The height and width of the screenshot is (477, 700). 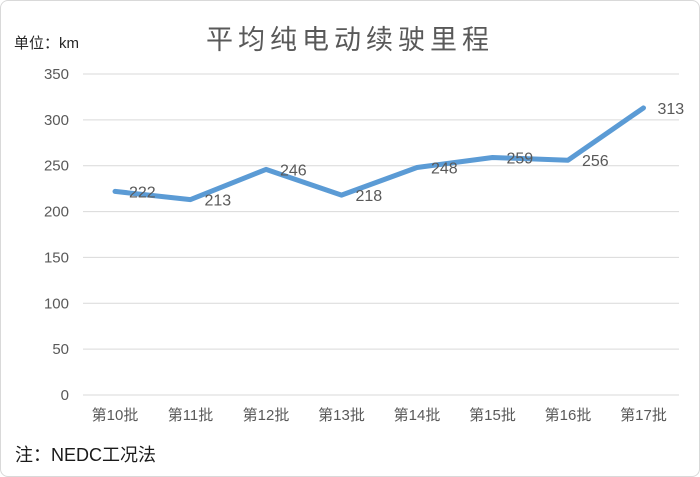 I want to click on chart-note: 注：NEDC工况法, so click(x=86, y=455).